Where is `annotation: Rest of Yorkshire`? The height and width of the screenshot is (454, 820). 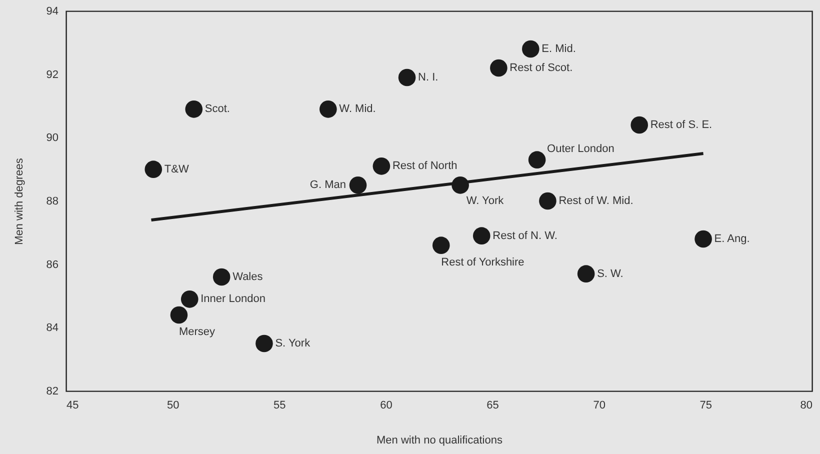
annotation: Rest of Yorkshire is located at coordinates (482, 262).